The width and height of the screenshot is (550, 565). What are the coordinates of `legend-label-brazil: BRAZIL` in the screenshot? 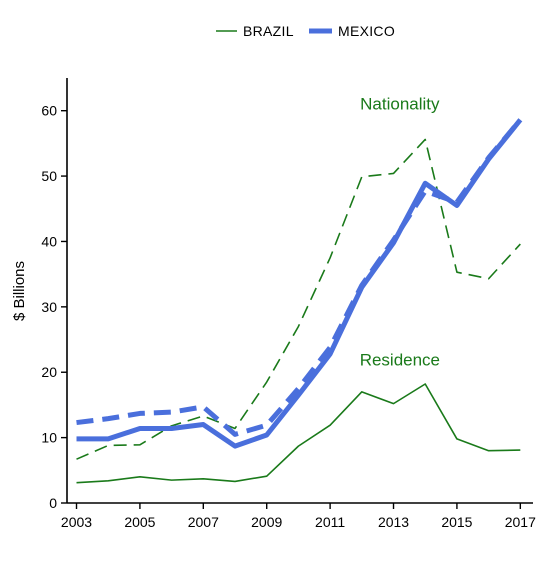 It's located at (268, 31).